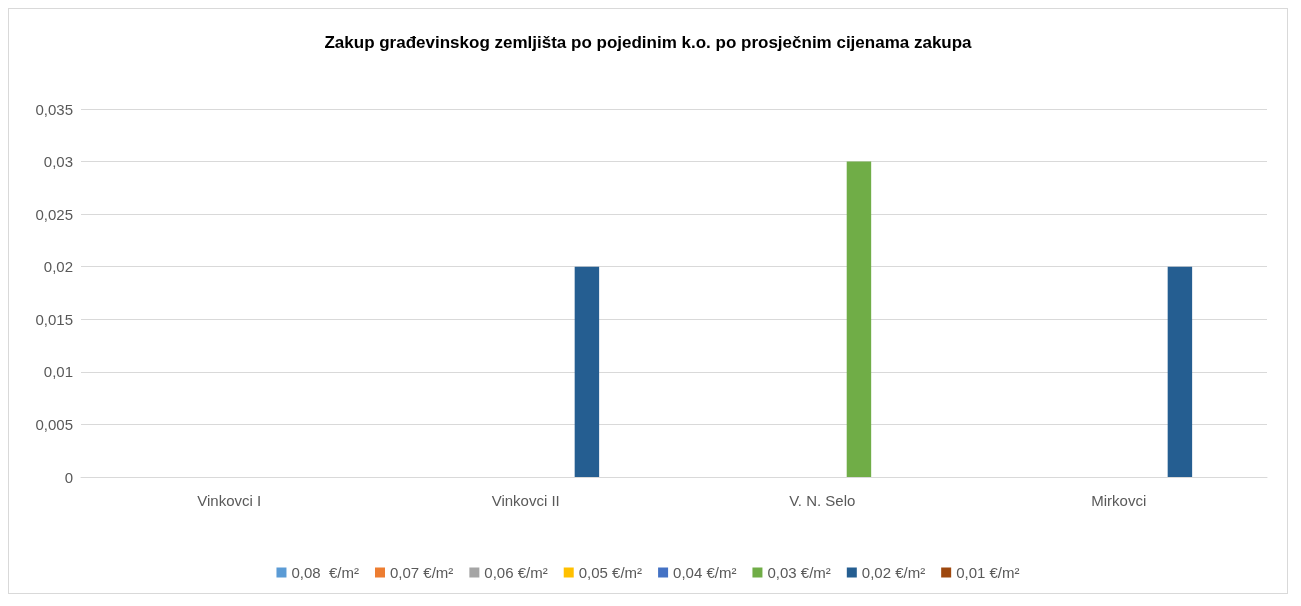 The height and width of the screenshot is (606, 1301). I want to click on legend-label: 0,06 €/m², so click(516, 572).